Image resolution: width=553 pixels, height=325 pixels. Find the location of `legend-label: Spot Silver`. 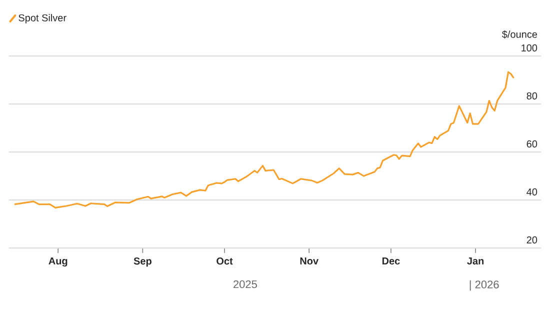

legend-label: Spot Silver is located at coordinates (42, 19).